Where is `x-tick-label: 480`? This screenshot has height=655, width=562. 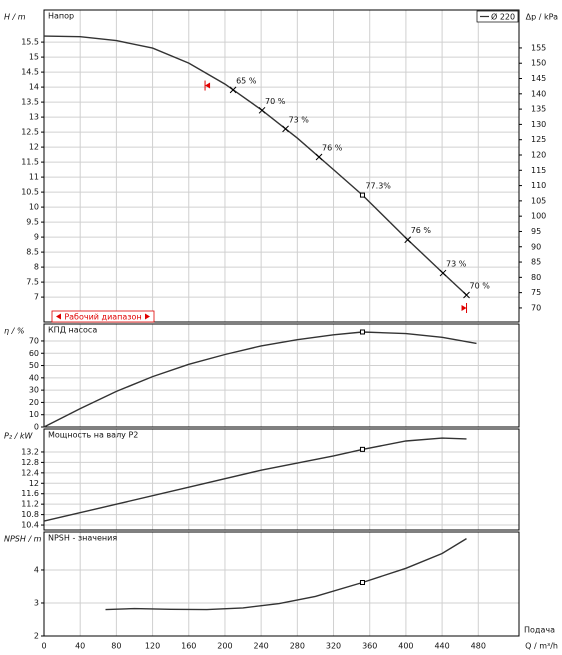
x-tick-label: 480 is located at coordinates (478, 646).